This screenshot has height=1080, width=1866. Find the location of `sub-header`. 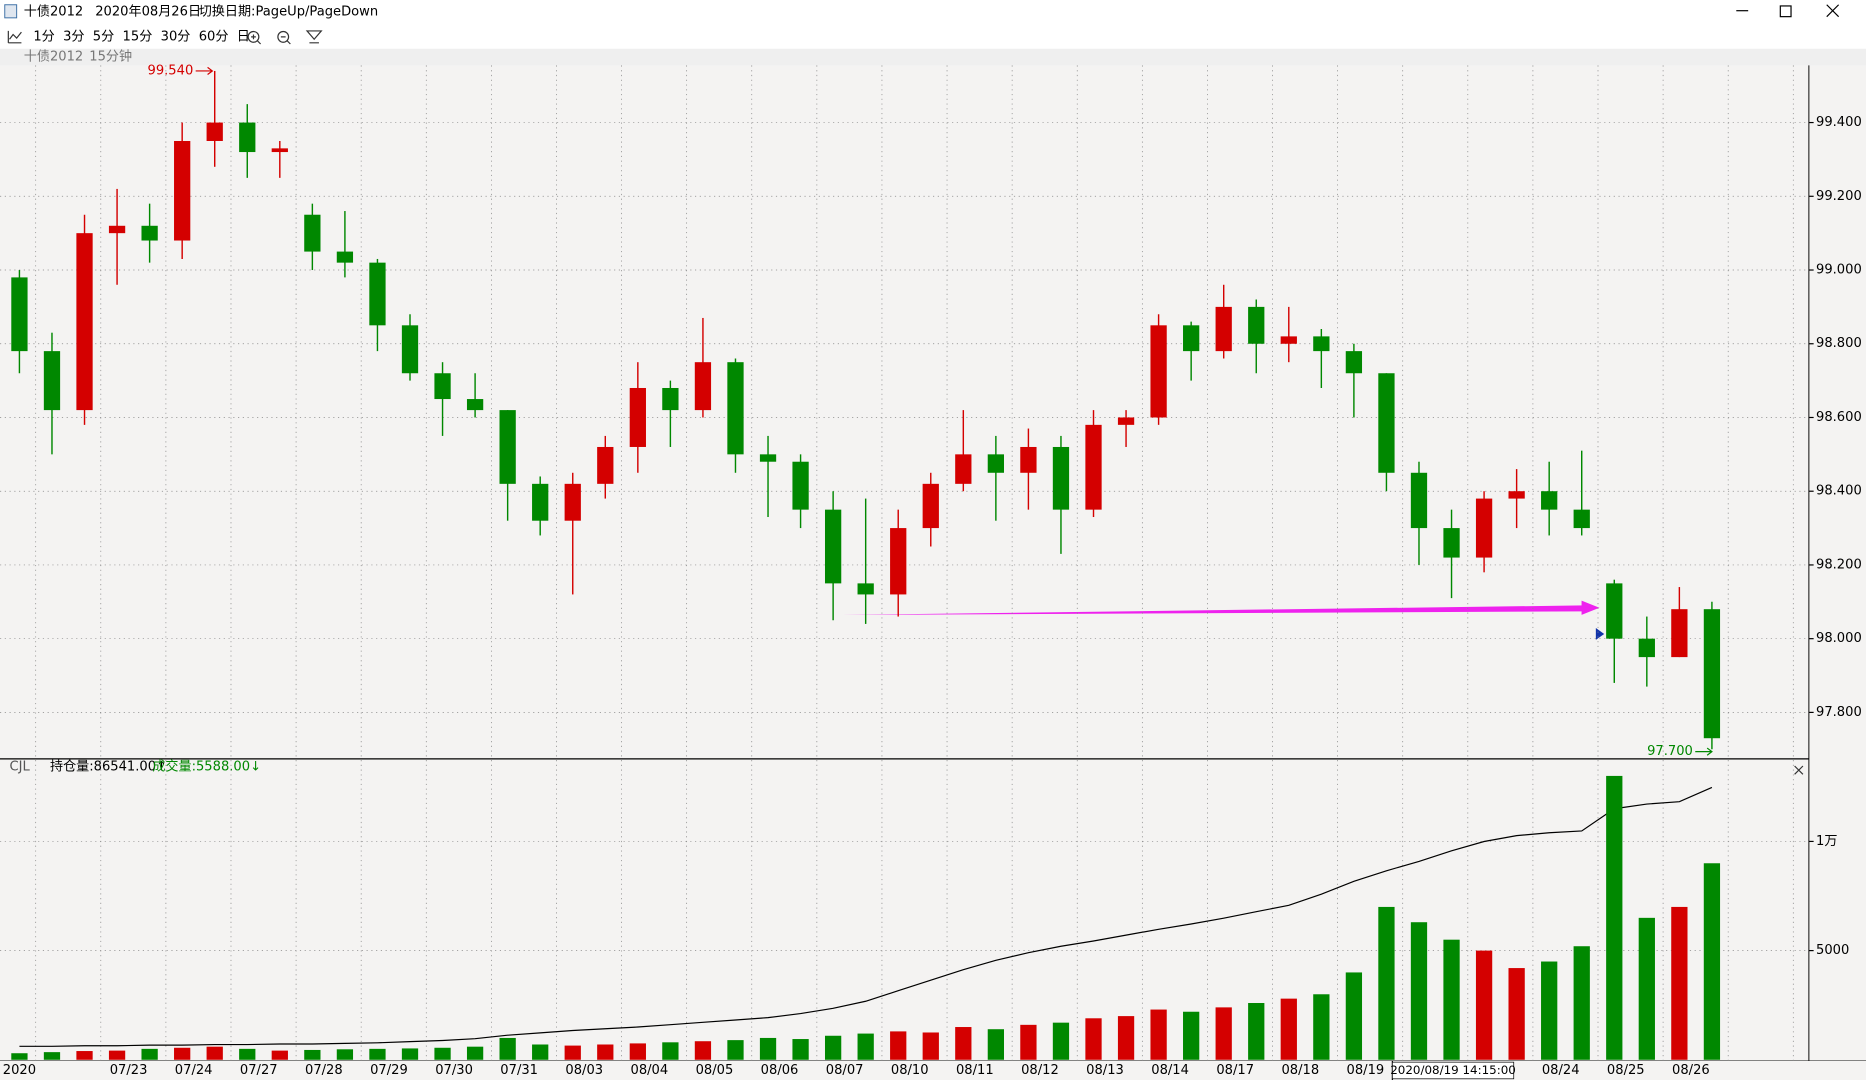

sub-header is located at coordinates (933, 57).